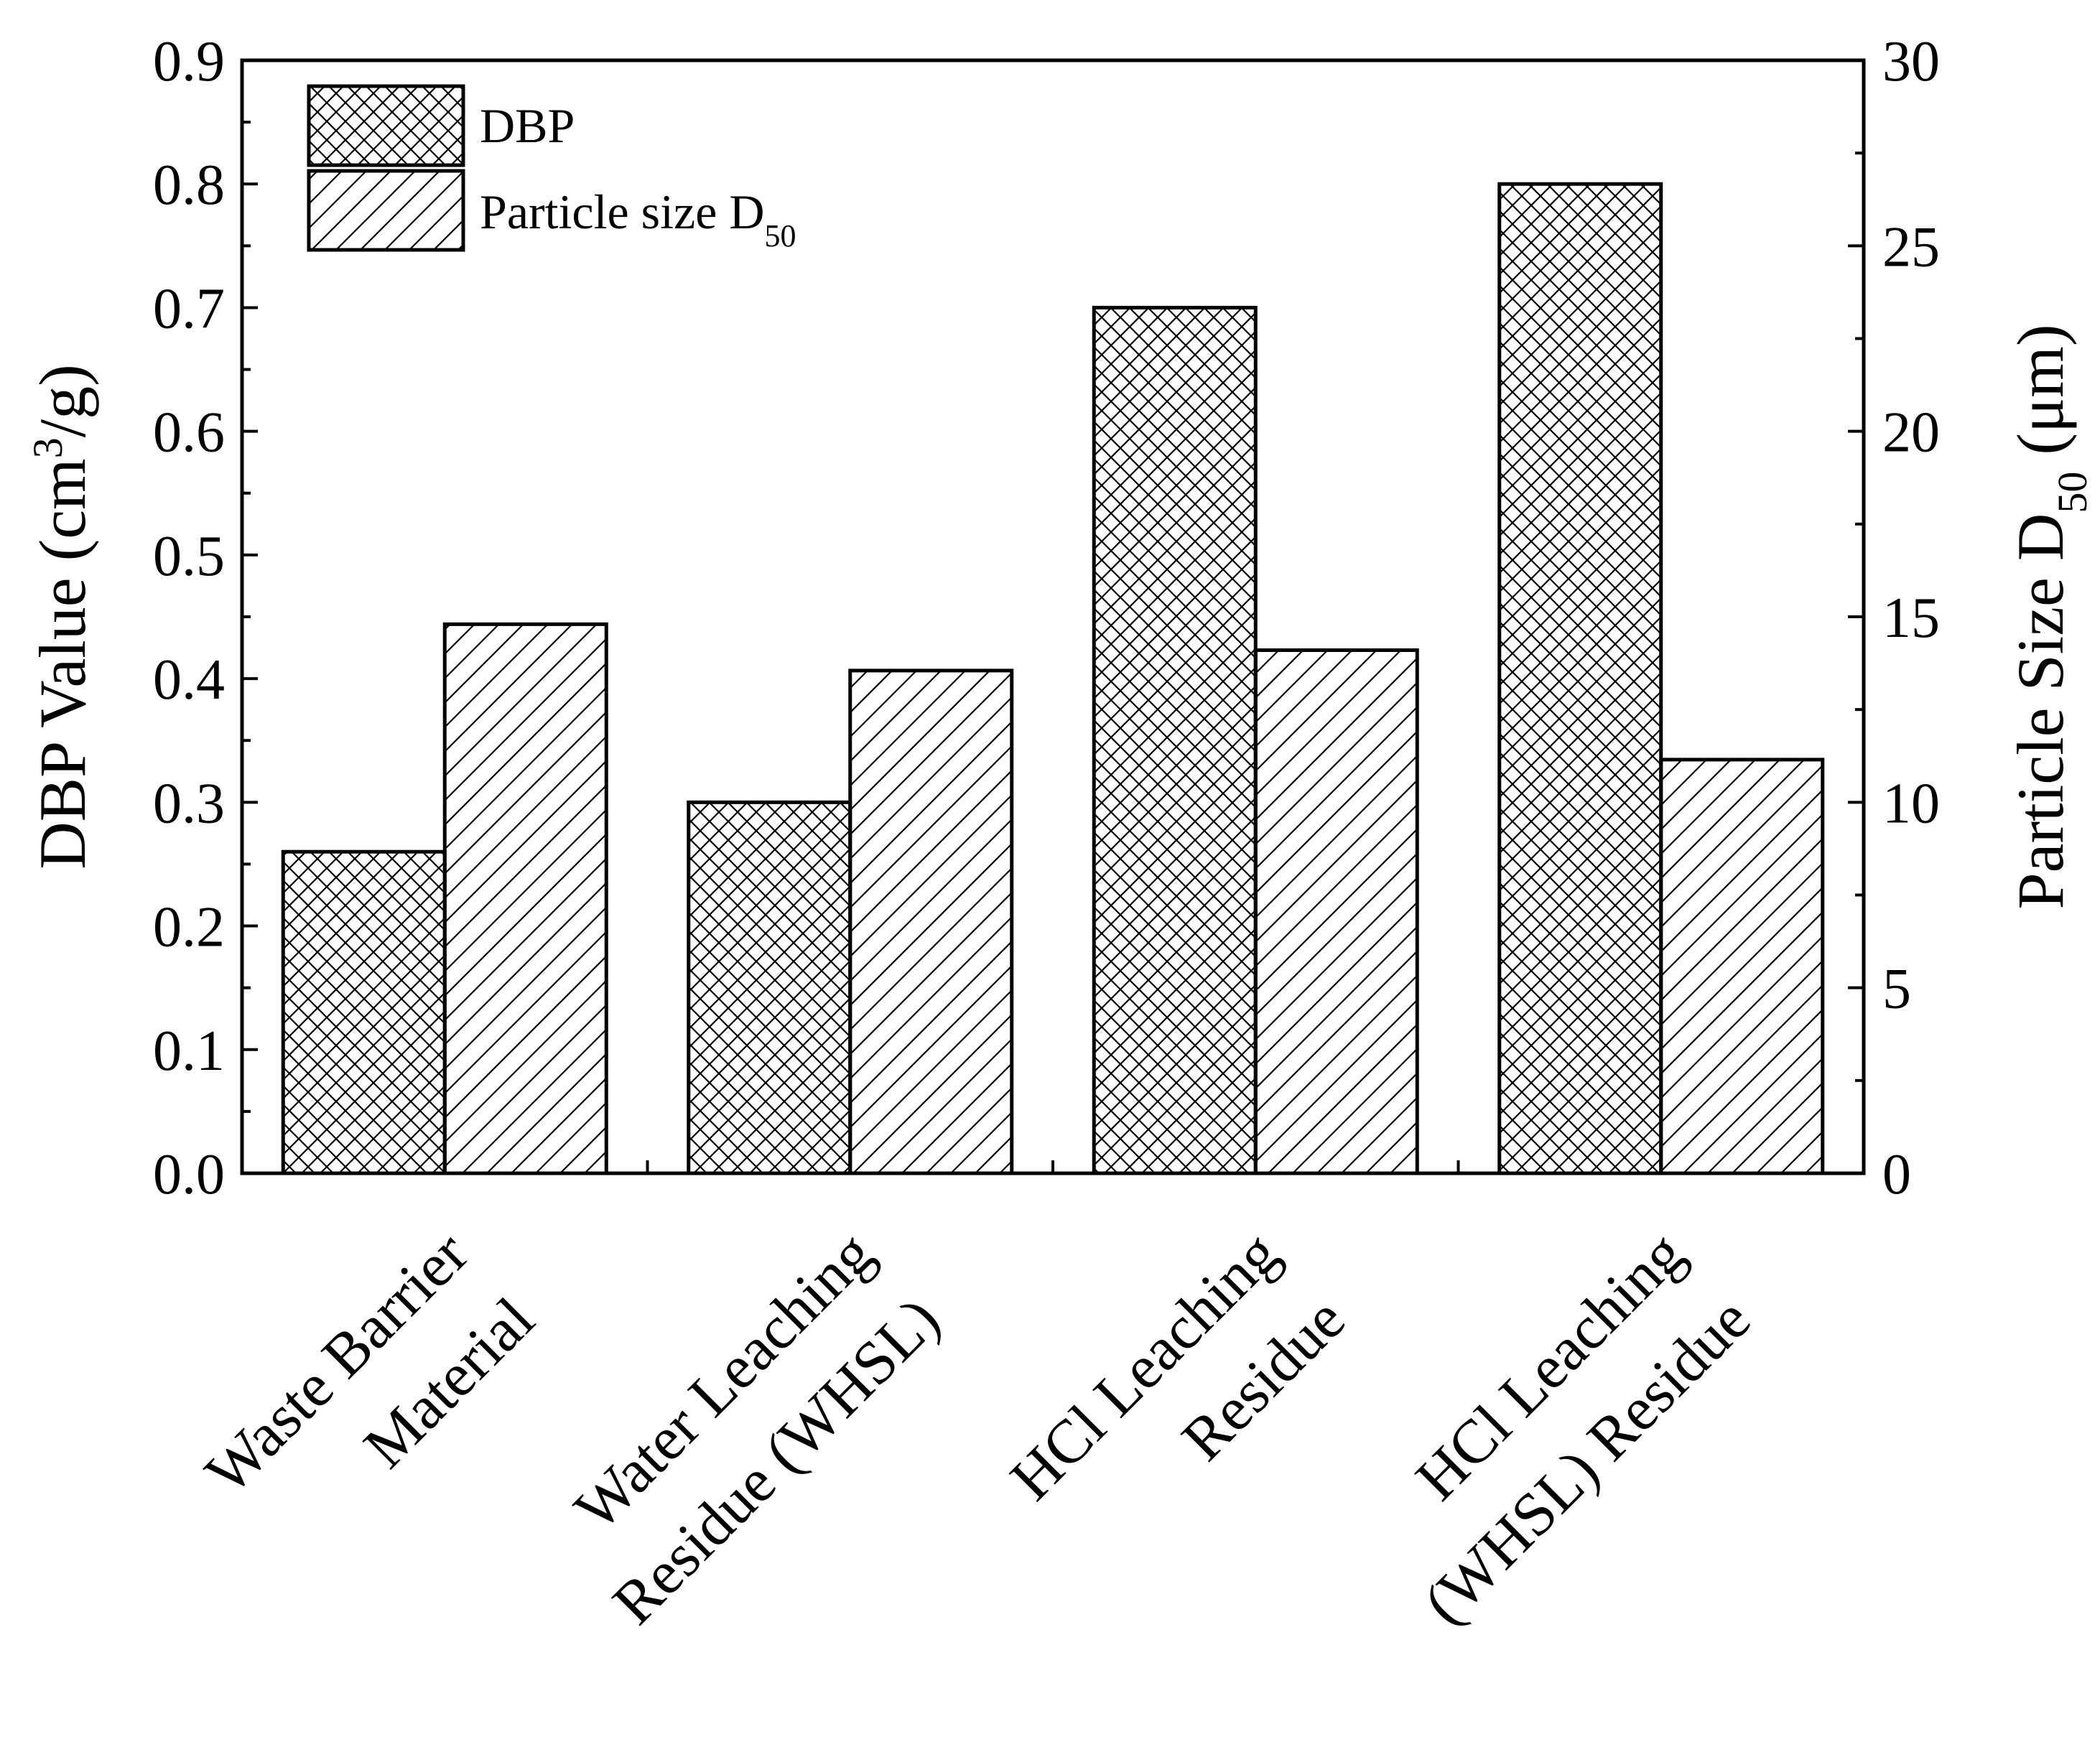 Image resolution: width=2100 pixels, height=1752 pixels. I want to click on right-axis-title-prefix: Particle Size D, so click(2040, 711).